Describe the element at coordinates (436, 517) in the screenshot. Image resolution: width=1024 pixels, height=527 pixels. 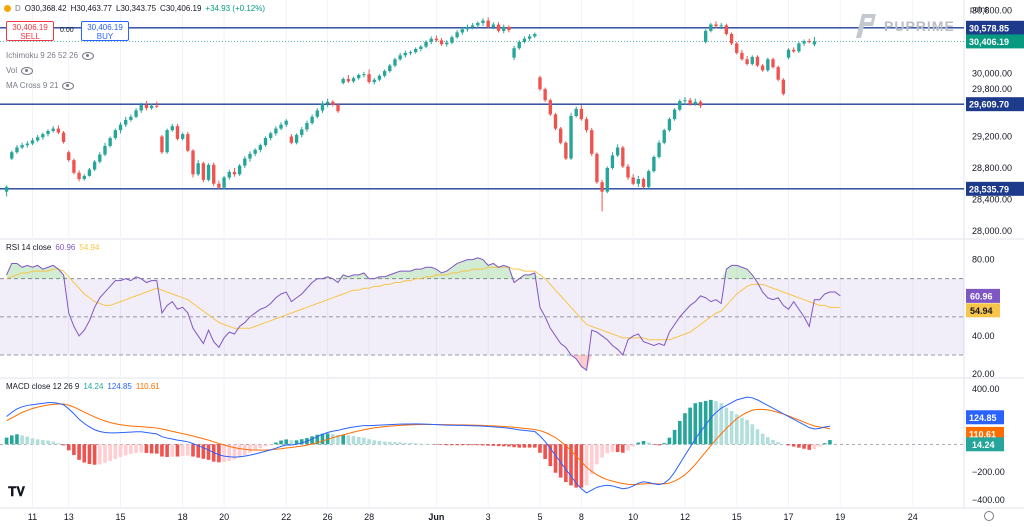
I see `time-tick-label: Jun` at that location.